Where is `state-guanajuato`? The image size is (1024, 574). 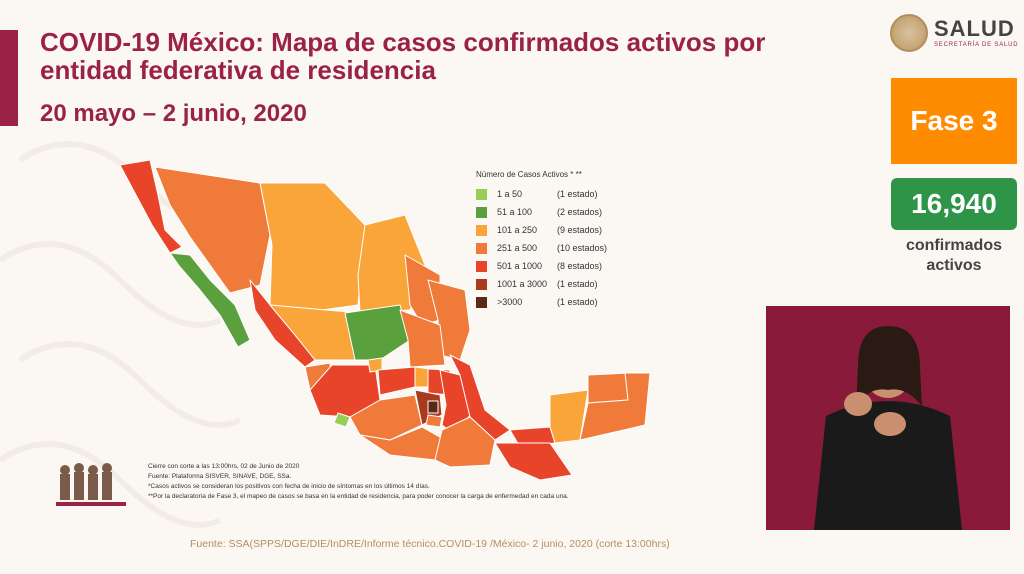
state-guanajuato is located at coordinates (396, 381).